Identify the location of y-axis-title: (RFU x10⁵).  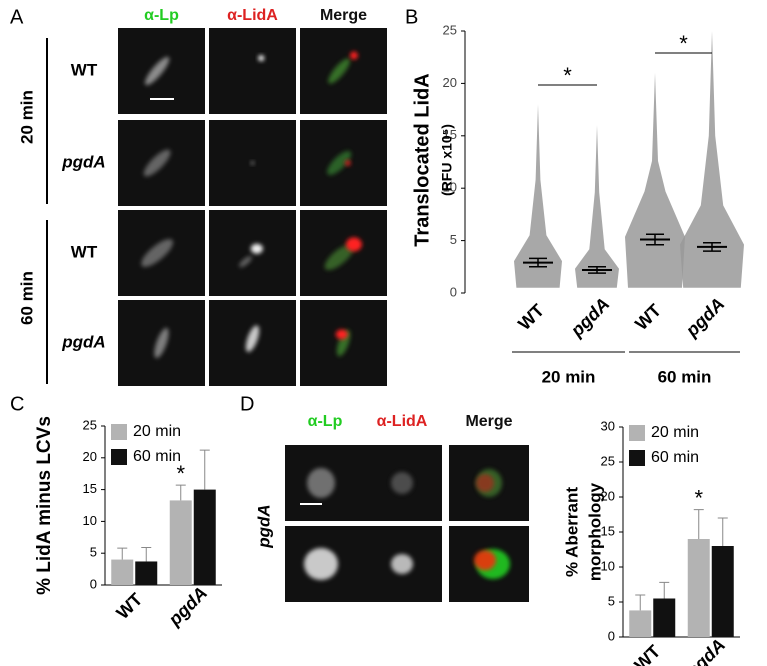
(447, 160).